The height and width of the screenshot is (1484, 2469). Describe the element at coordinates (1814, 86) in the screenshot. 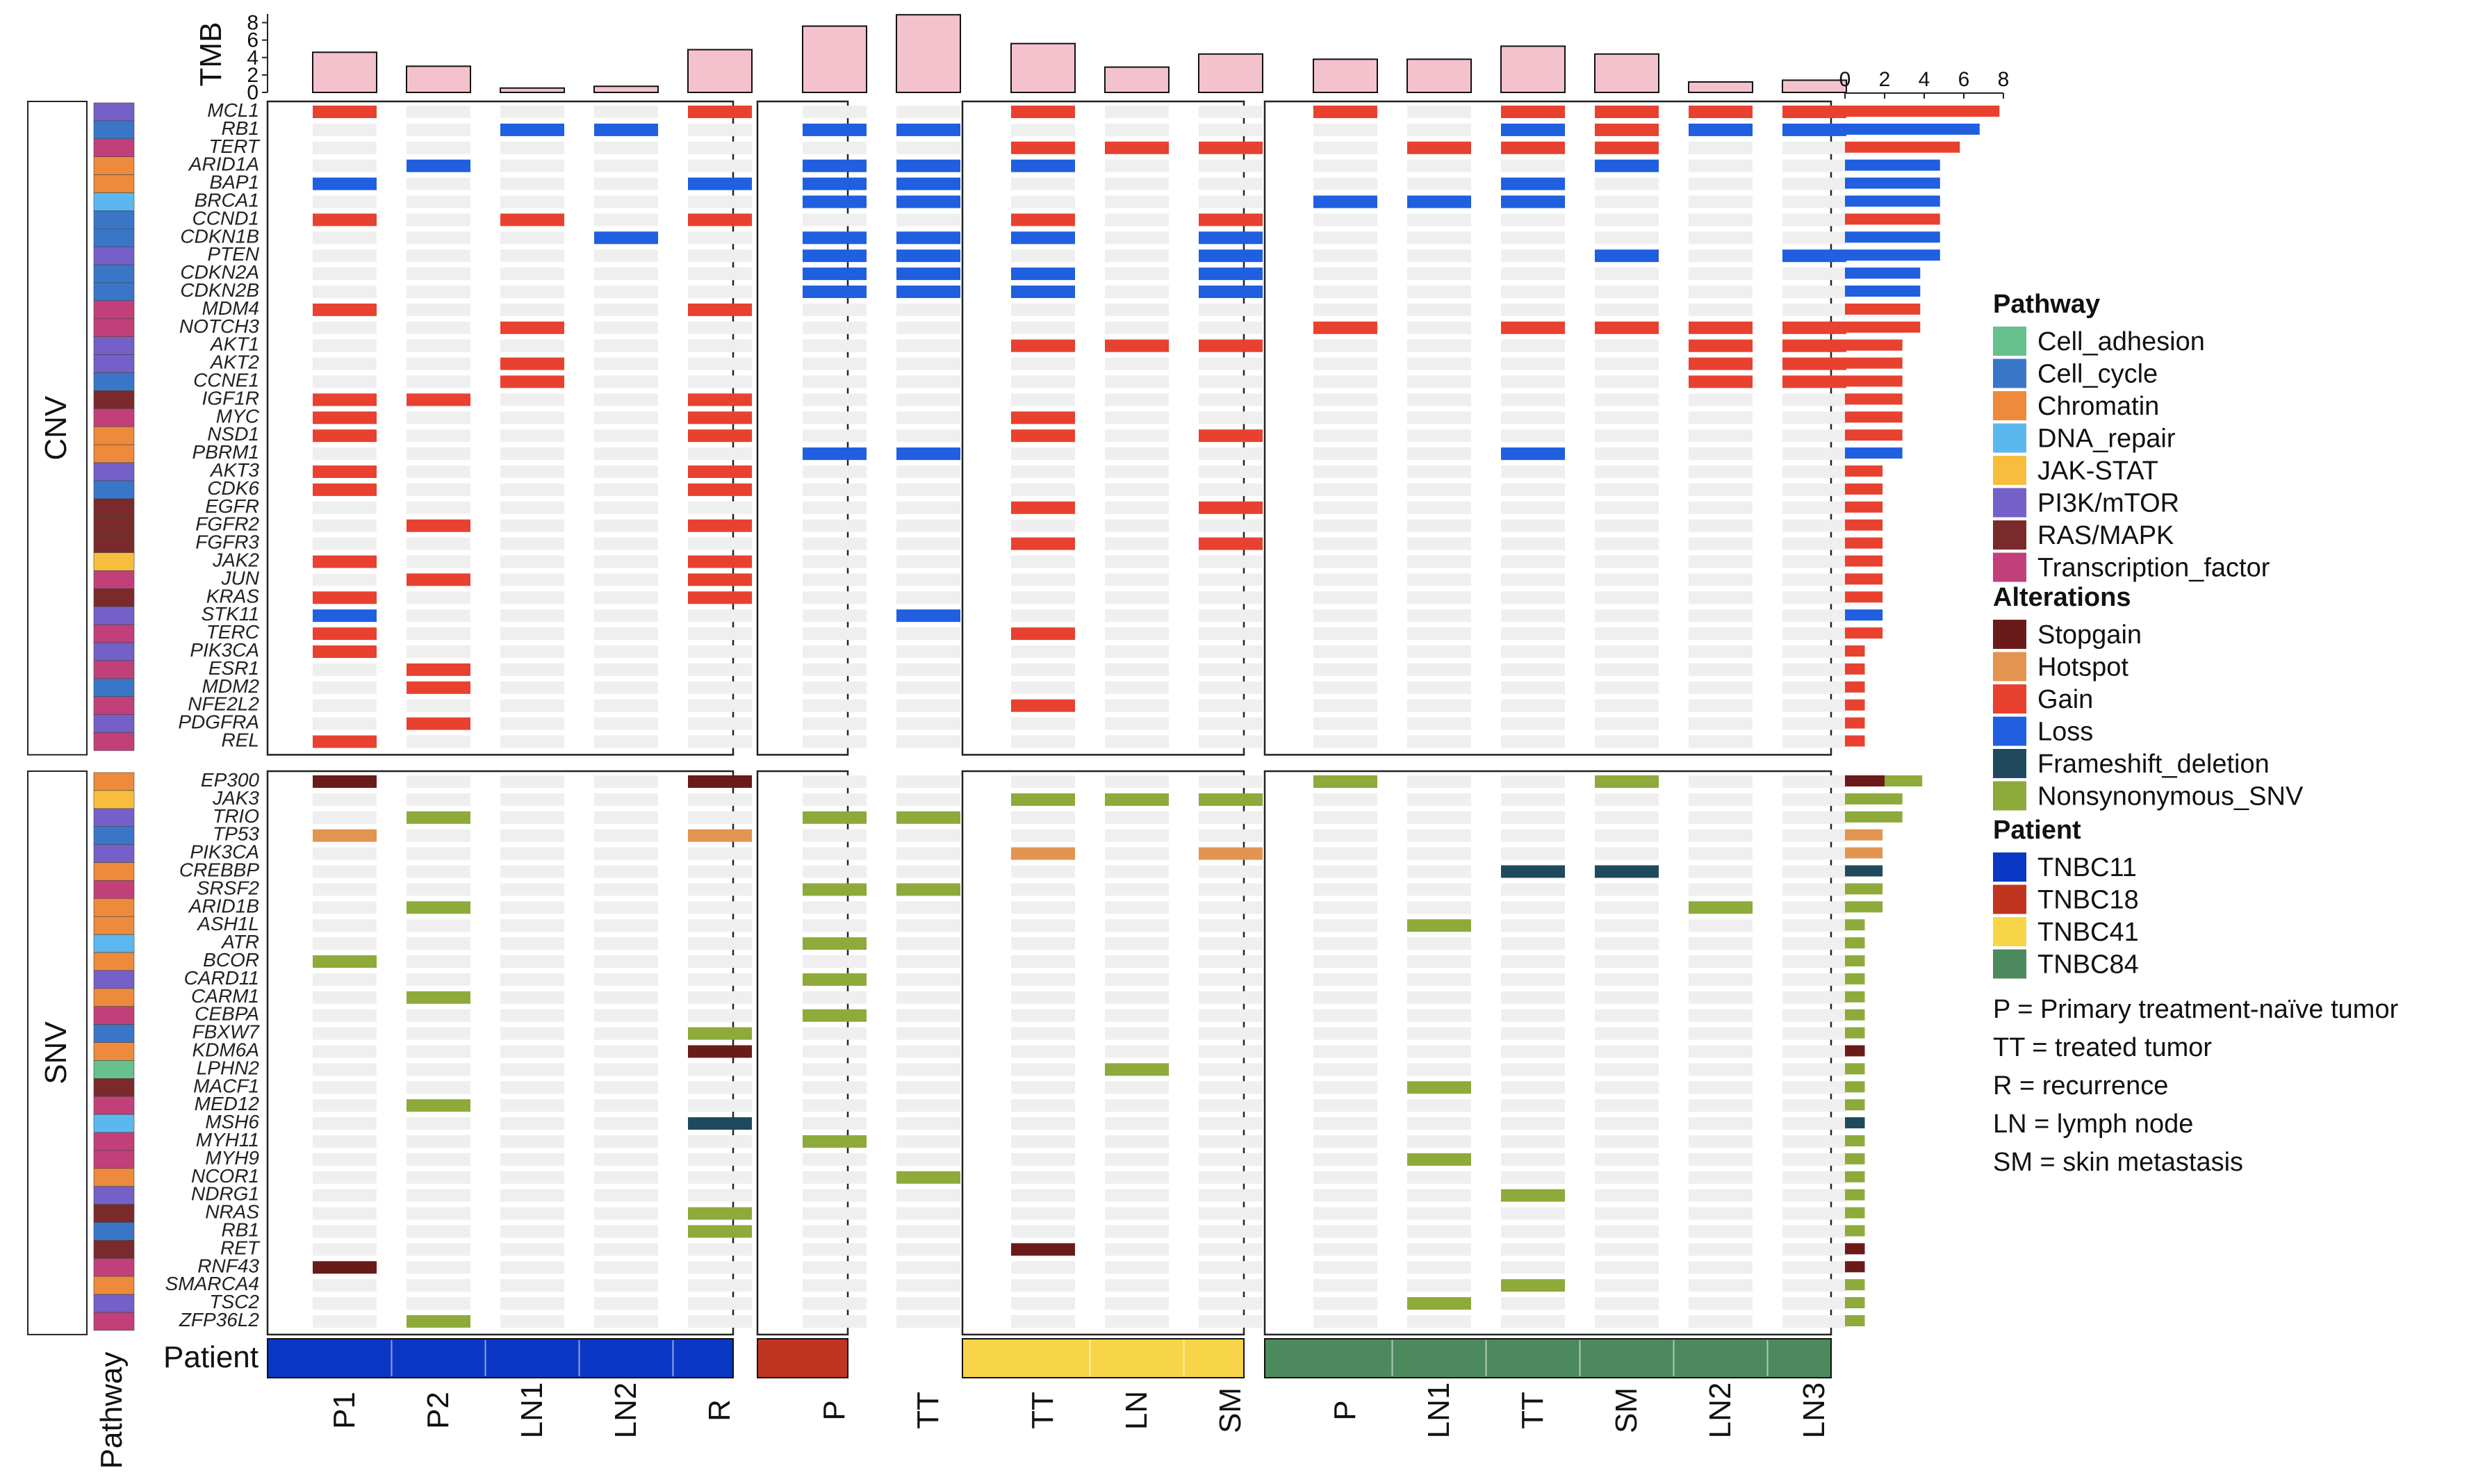

I see `tmb-bar-ln3` at that location.